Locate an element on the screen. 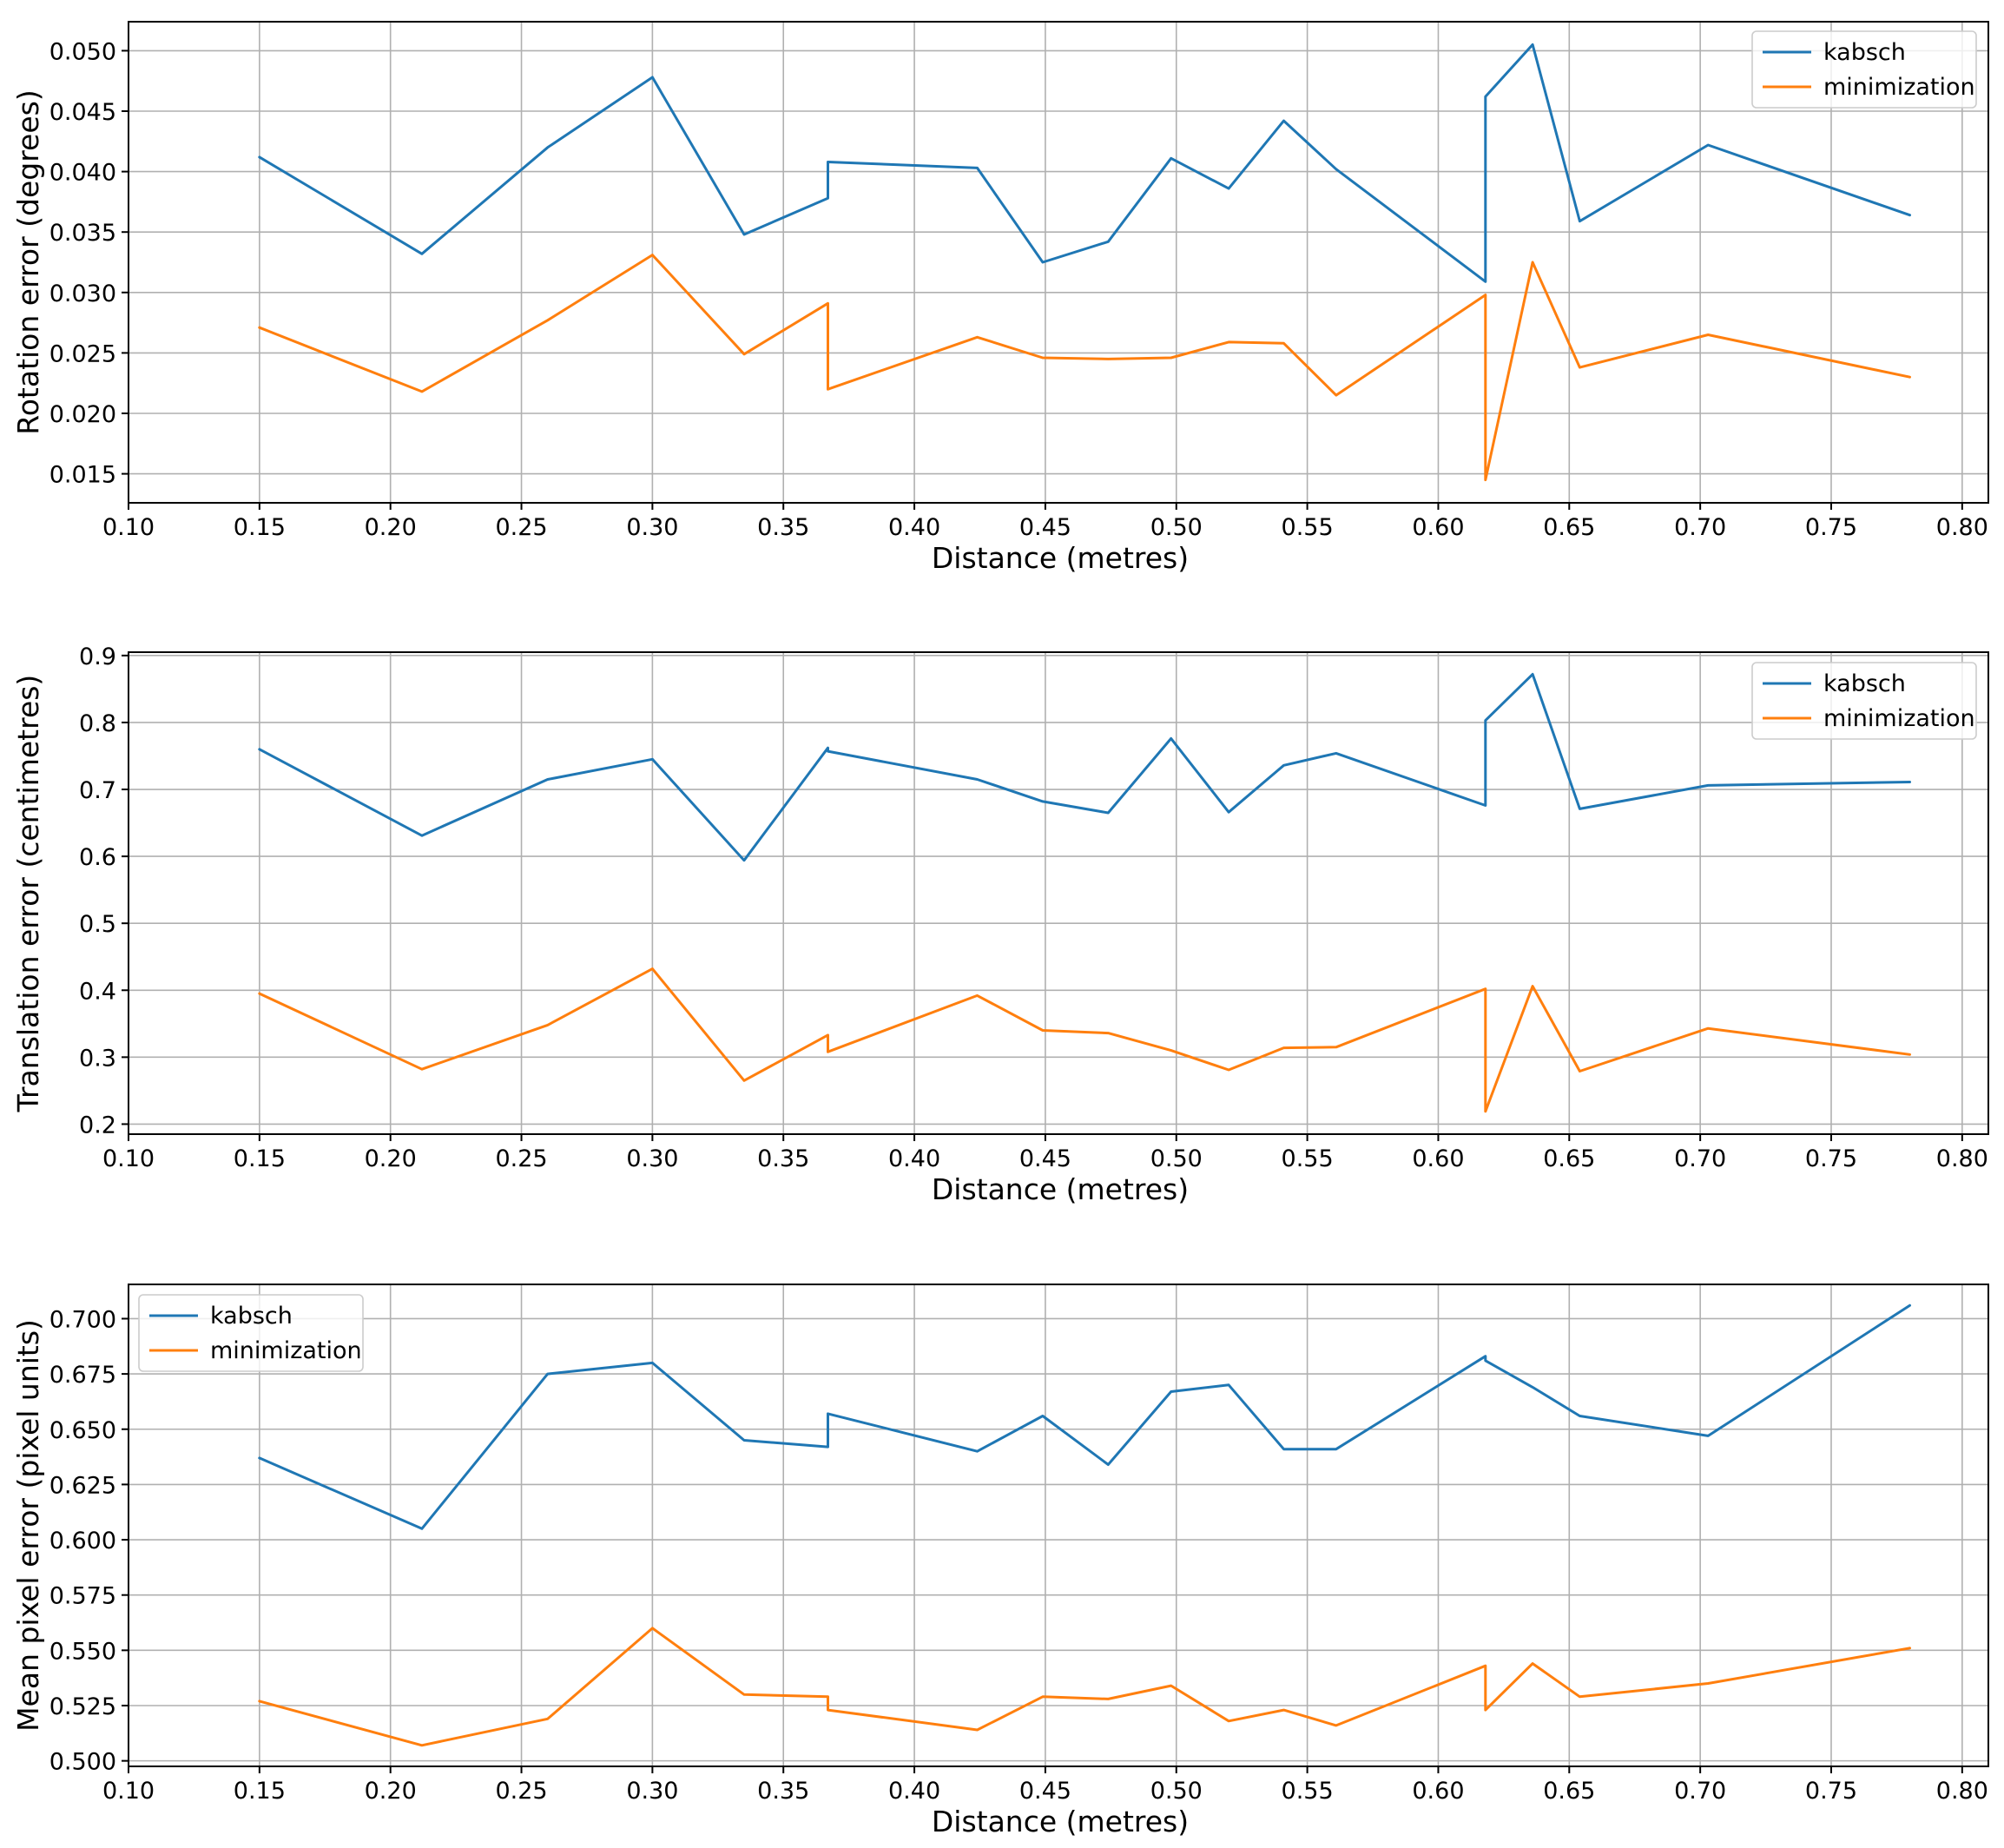 This screenshot has height=1848, width=2004. y-tick-label: 0.030 is located at coordinates (82, 294).